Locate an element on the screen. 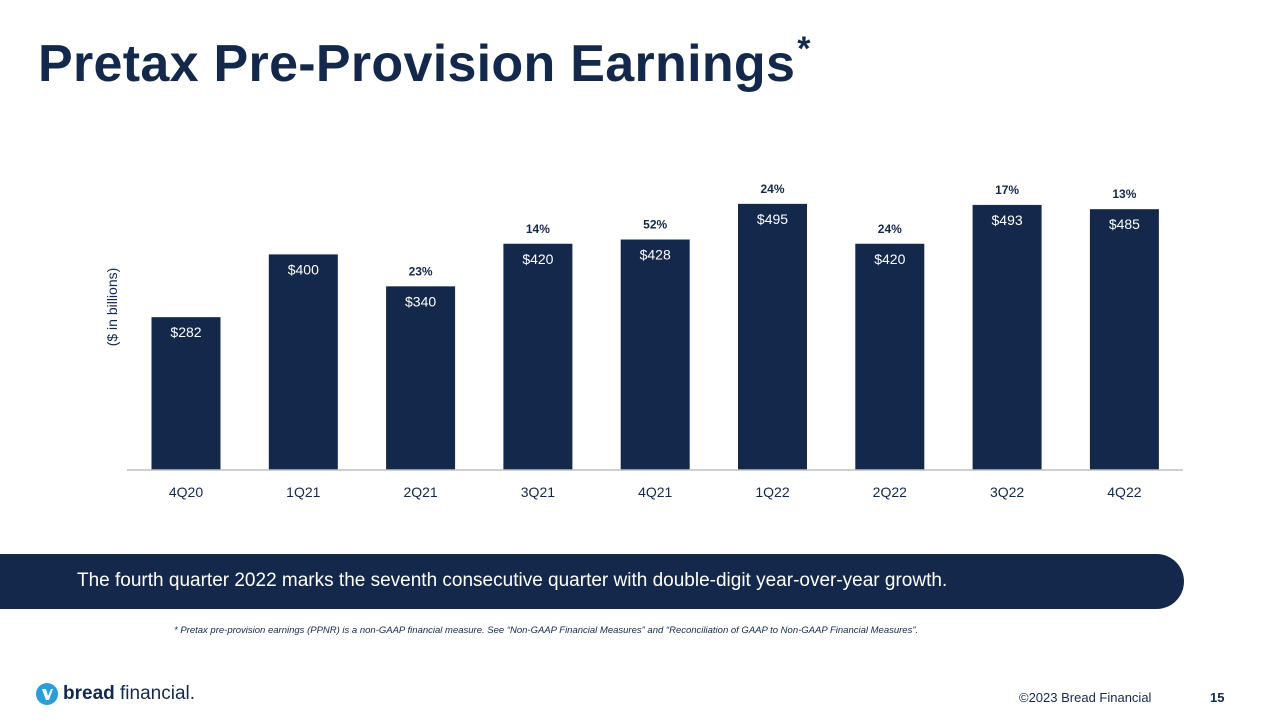 The height and width of the screenshot is (720, 1280). brand-wordmark: bread financial. is located at coordinates (129, 694).